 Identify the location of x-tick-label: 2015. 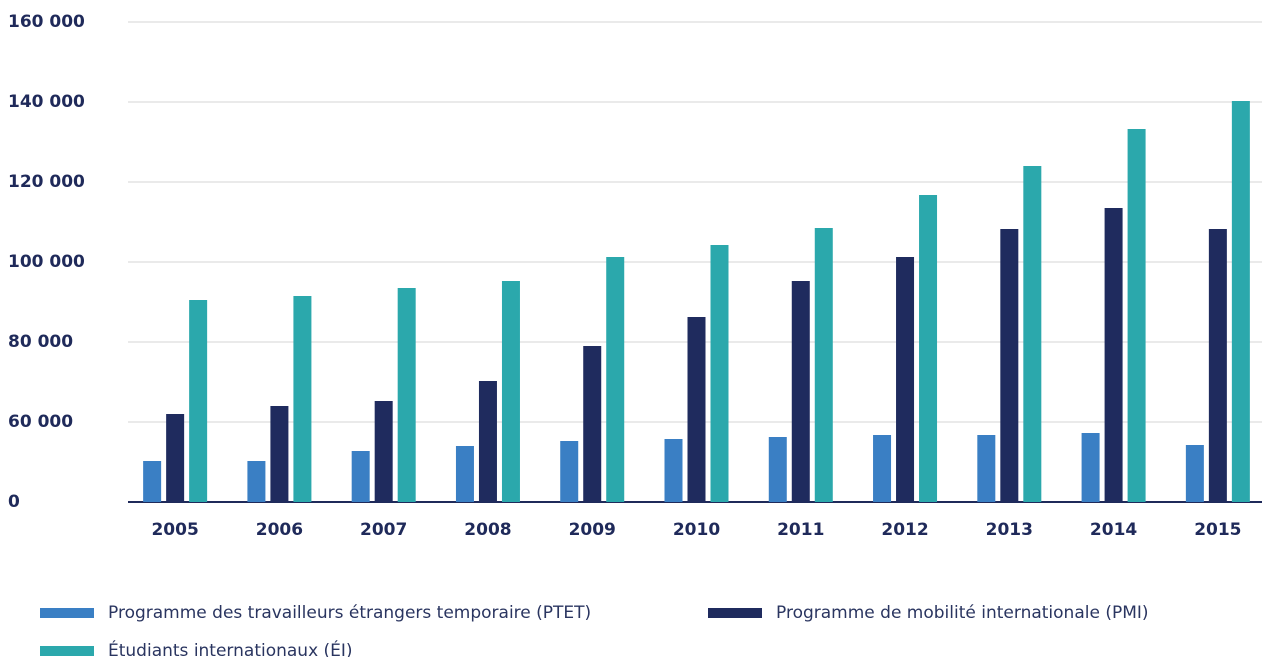
(1217, 530).